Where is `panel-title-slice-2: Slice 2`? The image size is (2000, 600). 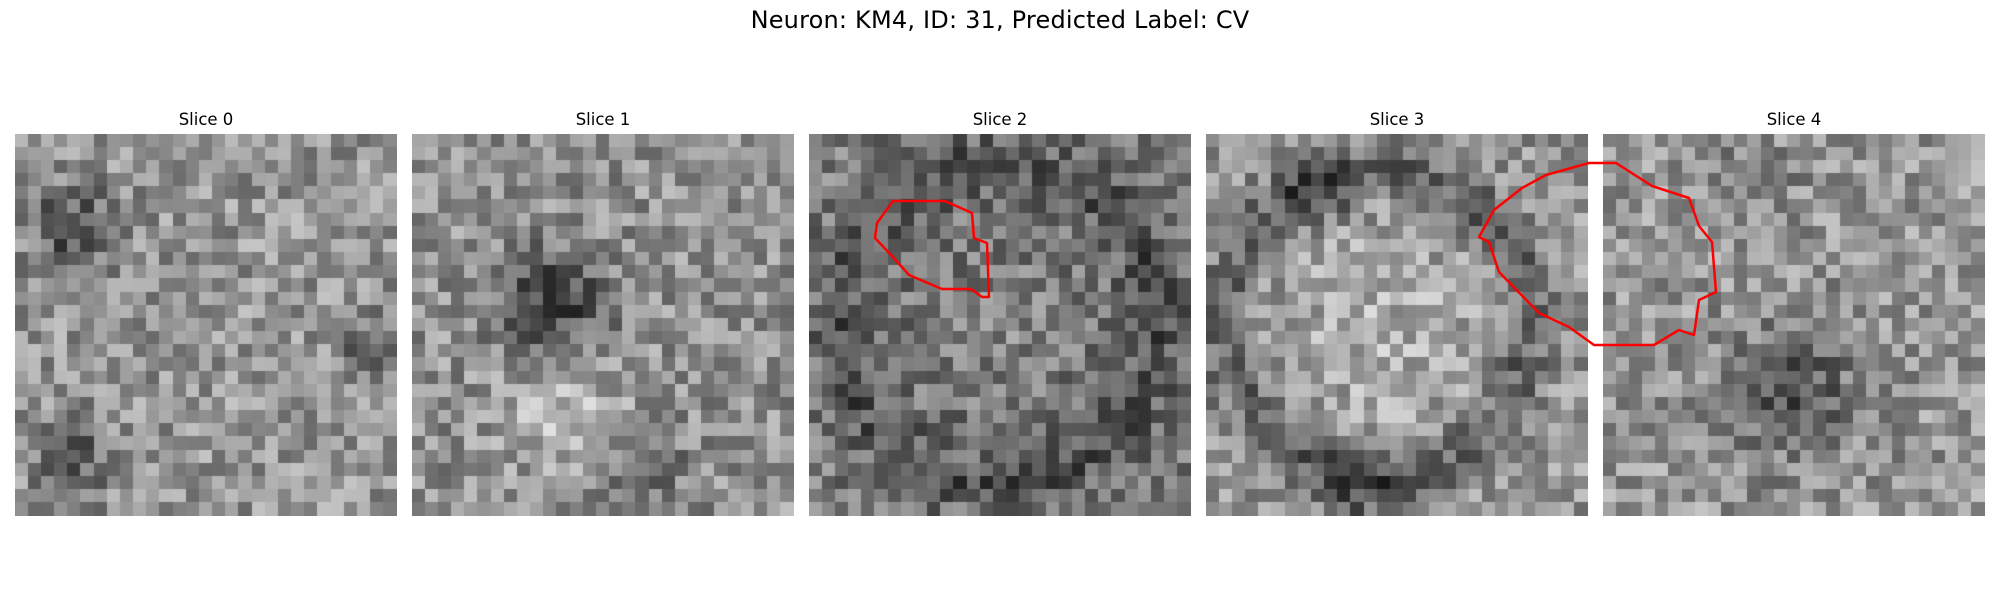 panel-title-slice-2: Slice 2 is located at coordinates (1000, 119).